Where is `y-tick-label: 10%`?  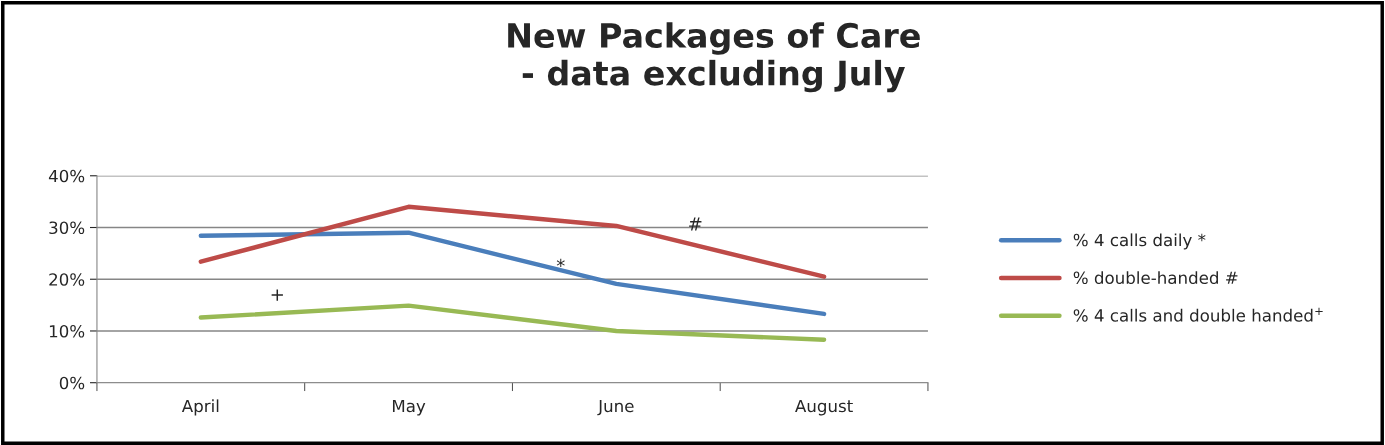
y-tick-label: 10% is located at coordinates (67, 331).